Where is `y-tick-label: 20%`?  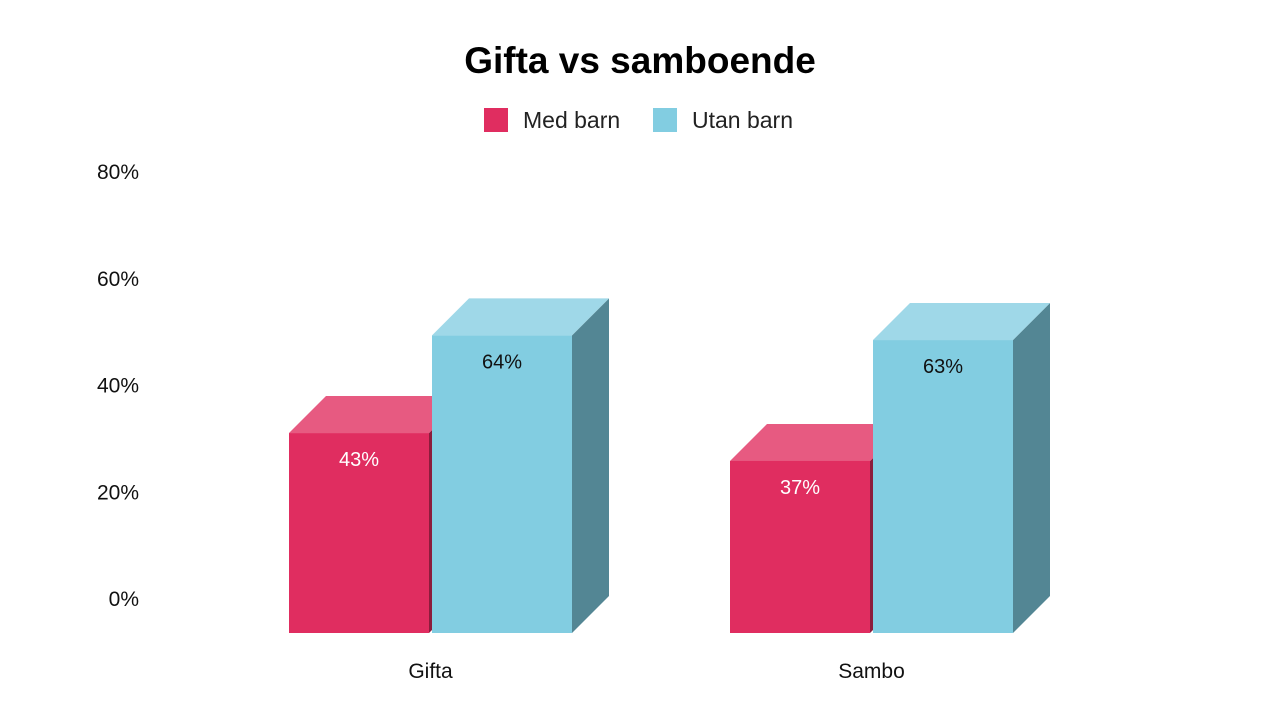
y-tick-label: 20% is located at coordinates (118, 492).